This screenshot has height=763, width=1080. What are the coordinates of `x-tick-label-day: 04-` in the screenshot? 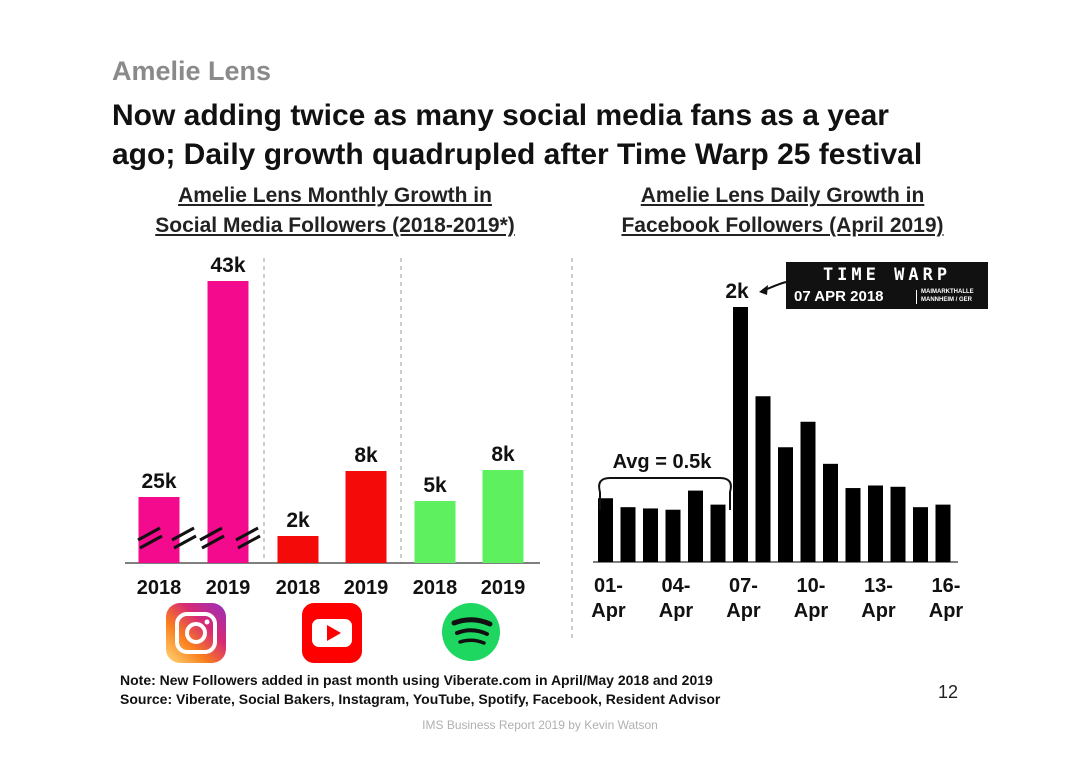 It's located at (676, 586).